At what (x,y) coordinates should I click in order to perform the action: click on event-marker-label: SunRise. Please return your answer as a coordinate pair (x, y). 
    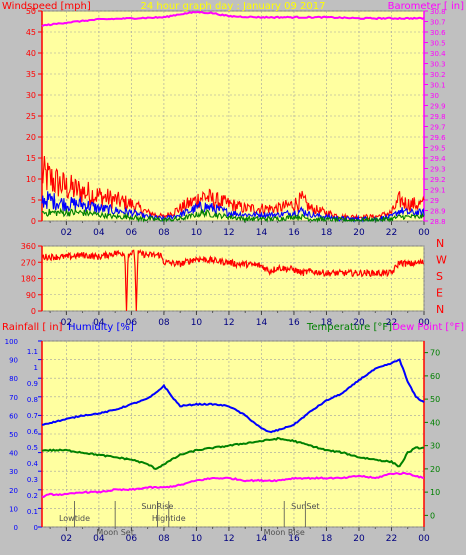
    Looking at the image, I should click on (157, 506).